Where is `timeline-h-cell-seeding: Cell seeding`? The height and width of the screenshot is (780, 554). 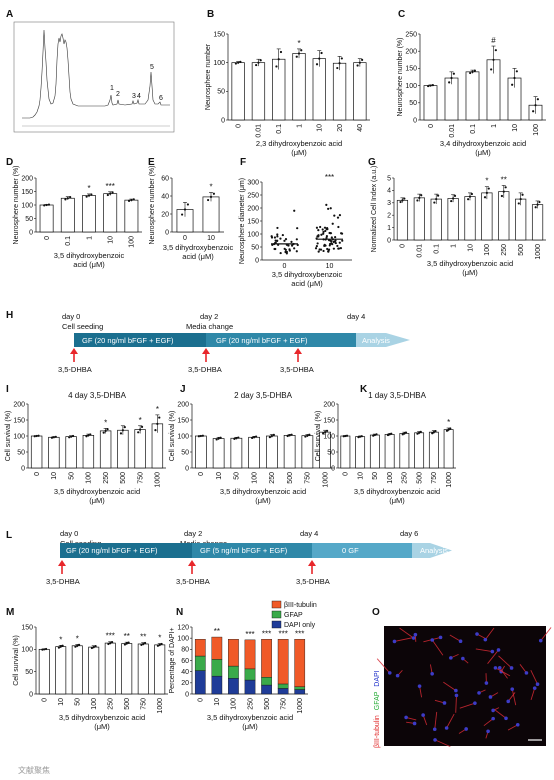
timeline-h-cell-seeding: Cell seeding is located at coordinates (82, 326).